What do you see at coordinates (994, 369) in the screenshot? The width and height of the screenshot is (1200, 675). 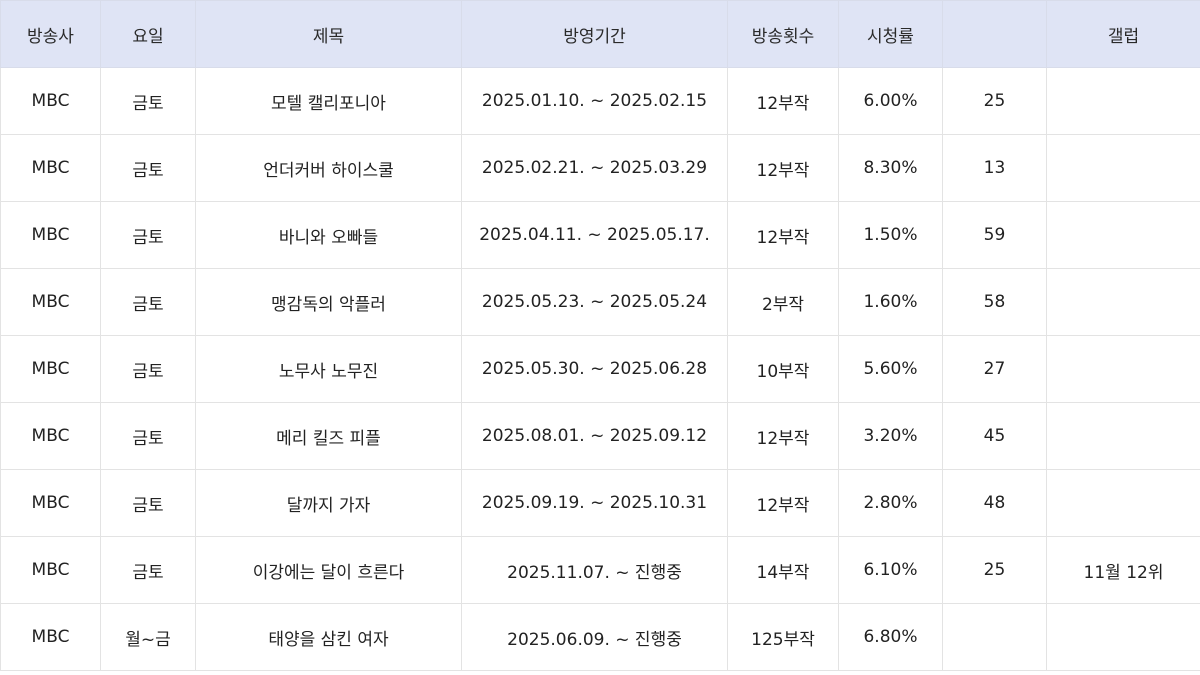 I see `cell-rank: 27` at bounding box center [994, 369].